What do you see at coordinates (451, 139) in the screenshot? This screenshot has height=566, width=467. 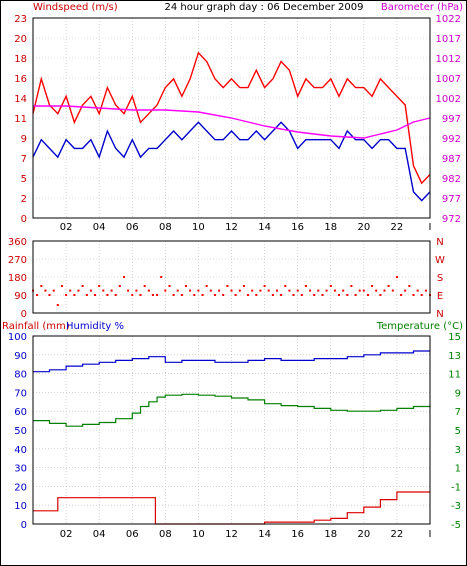 I see `barometer-tick-4: 992` at bounding box center [451, 139].